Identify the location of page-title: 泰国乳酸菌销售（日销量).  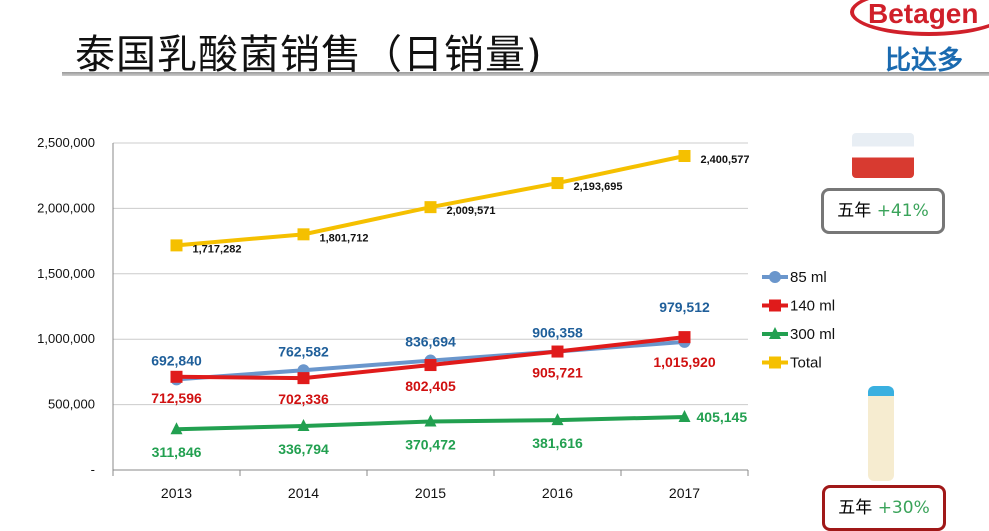
(309, 55).